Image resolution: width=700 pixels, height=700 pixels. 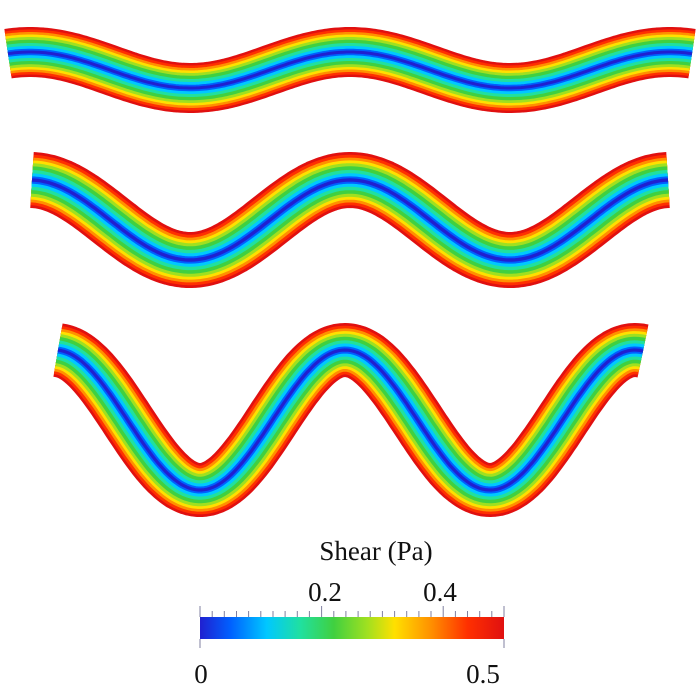 I want to click on colorbar-legend: Shear (Pa) 0.2 0.4 0 0.5, so click(x=349, y=612).